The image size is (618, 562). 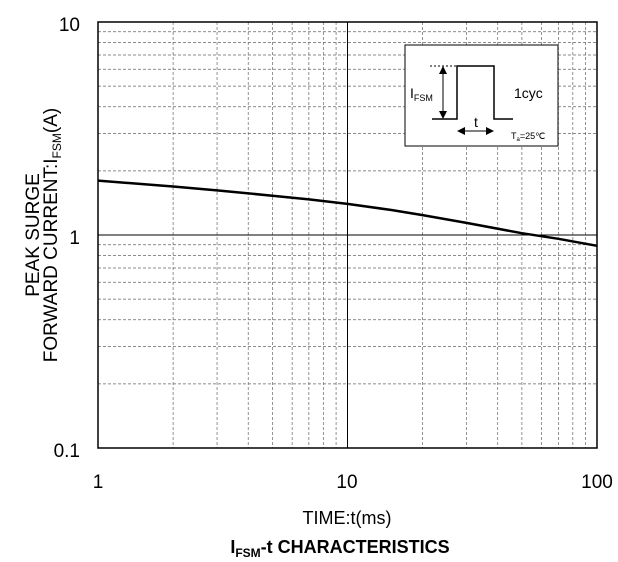 What do you see at coordinates (347, 518) in the screenshot?
I see `x-axis-label: TIME:t(ms)` at bounding box center [347, 518].